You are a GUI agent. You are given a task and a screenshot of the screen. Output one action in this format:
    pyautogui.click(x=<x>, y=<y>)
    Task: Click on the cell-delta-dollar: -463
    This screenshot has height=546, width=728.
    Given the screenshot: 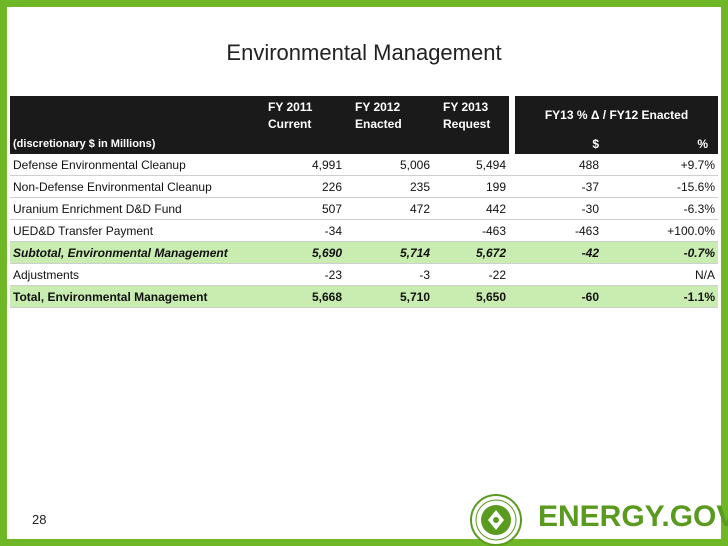 What is the action you would take?
    pyautogui.click(x=568, y=231)
    